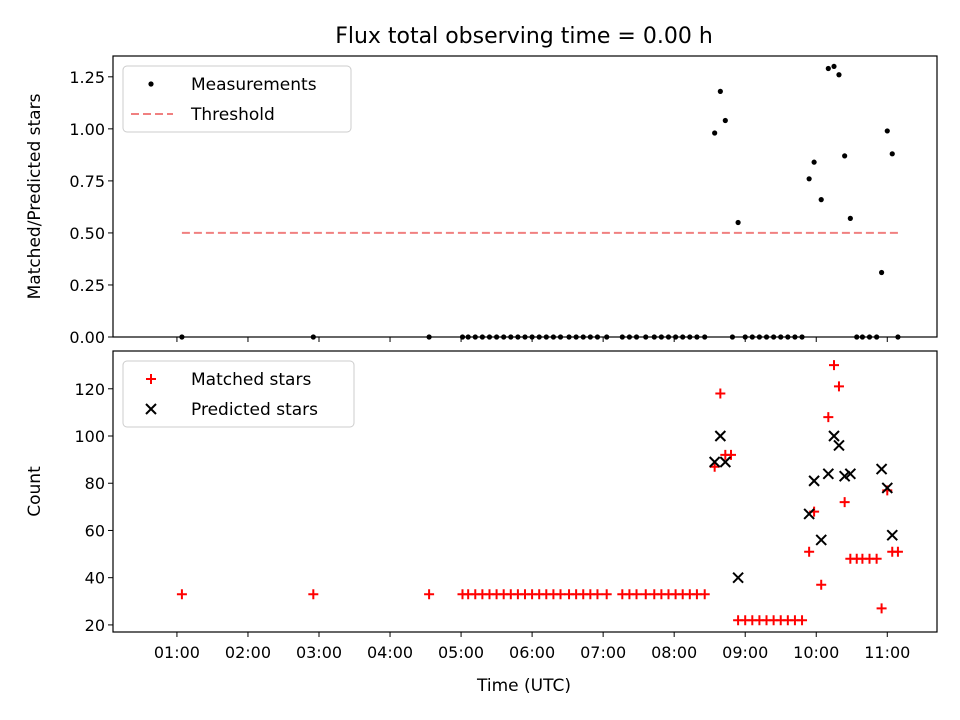 This screenshot has height=720, width=960. I want to click on y-tick-label: 60, so click(95, 530).